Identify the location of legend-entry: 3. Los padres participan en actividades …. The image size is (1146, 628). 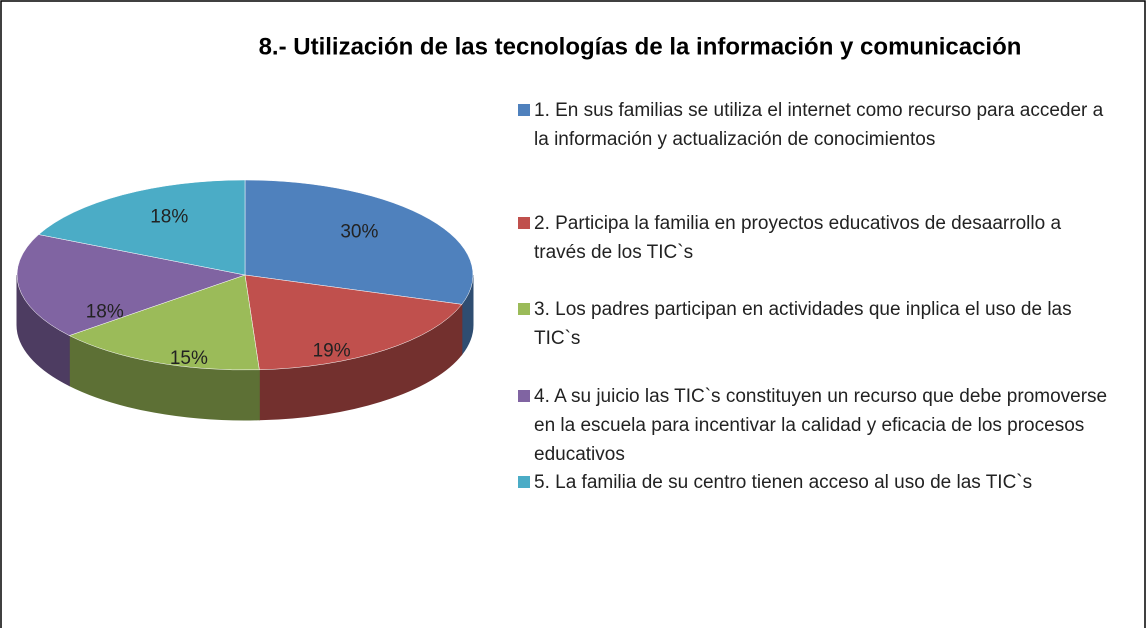
(813, 324).